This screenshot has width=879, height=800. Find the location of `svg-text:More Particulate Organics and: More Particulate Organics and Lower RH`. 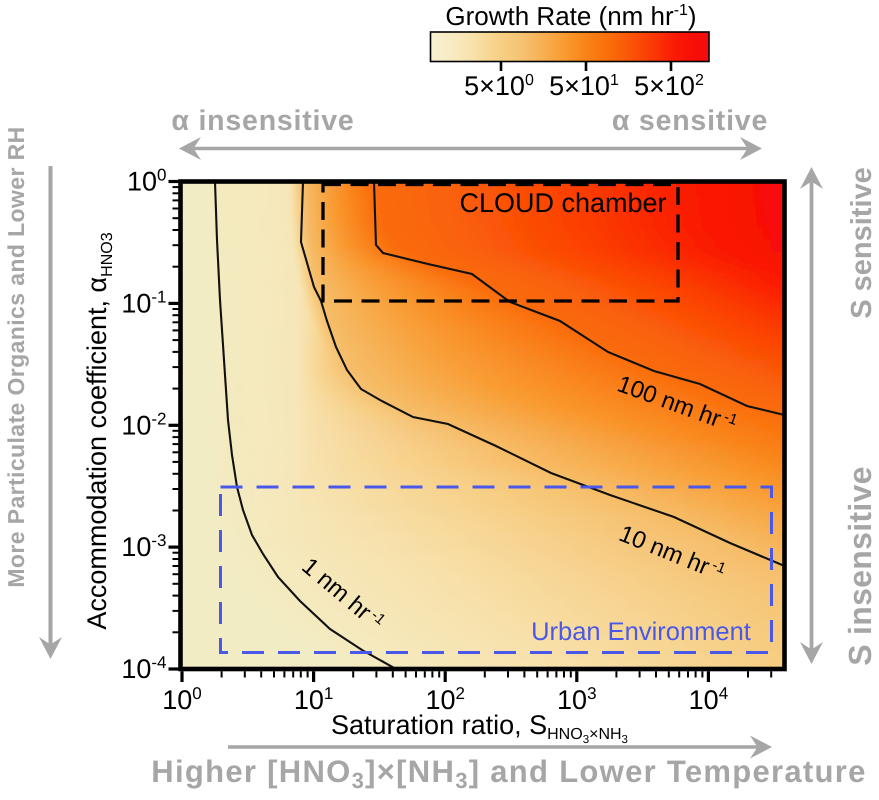

svg-text:More Particulate Organics and: More Particulate Organics and Lower RH is located at coordinates (16, 356).